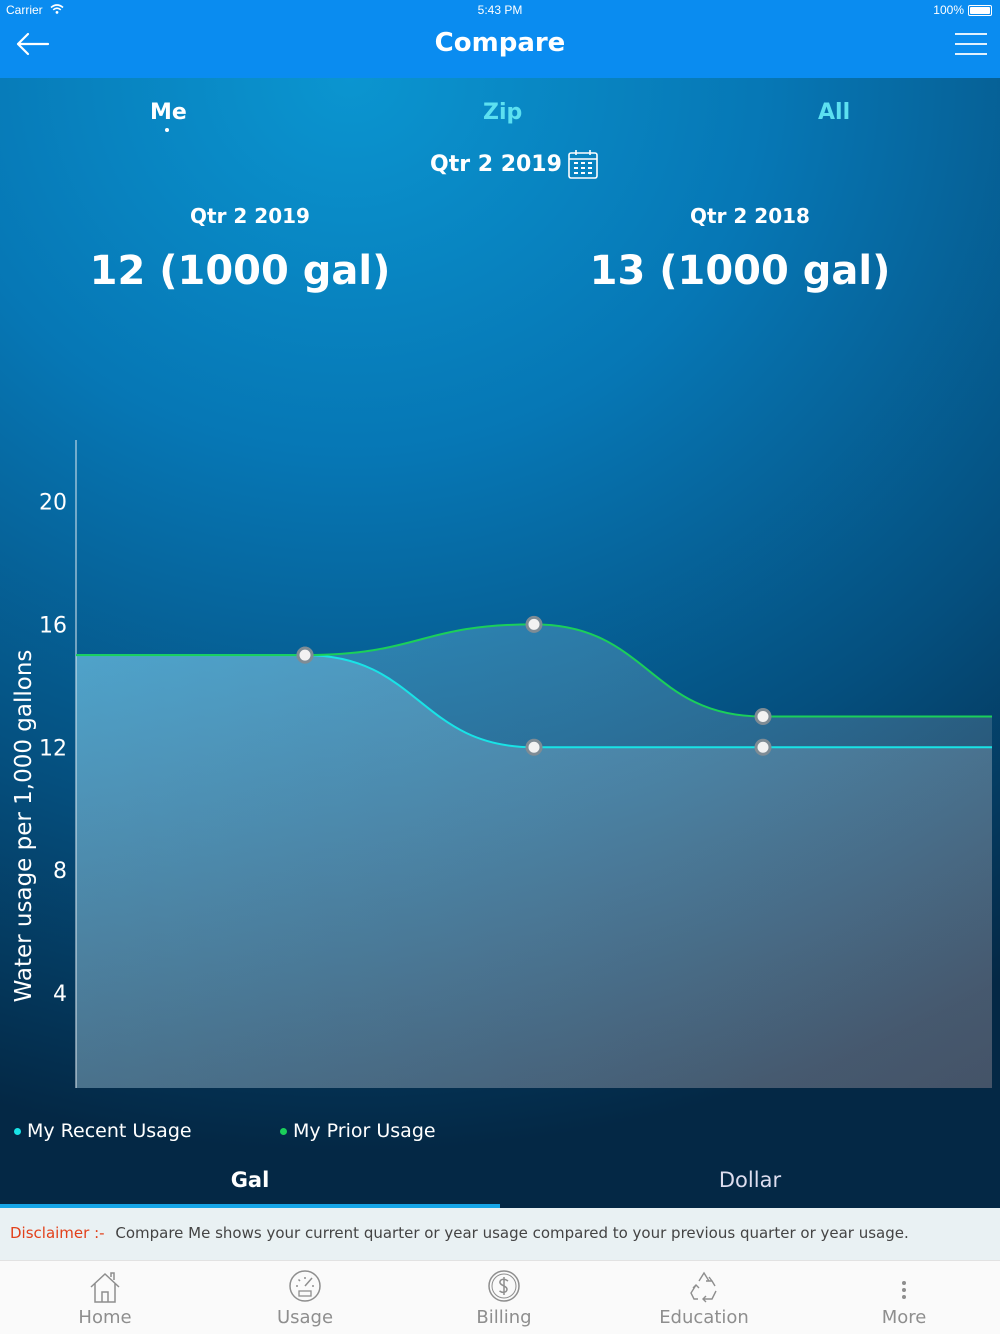 This screenshot has width=1000, height=1334. Describe the element at coordinates (704, 1317) in the screenshot. I see `tabbar-label-education: Education` at that location.